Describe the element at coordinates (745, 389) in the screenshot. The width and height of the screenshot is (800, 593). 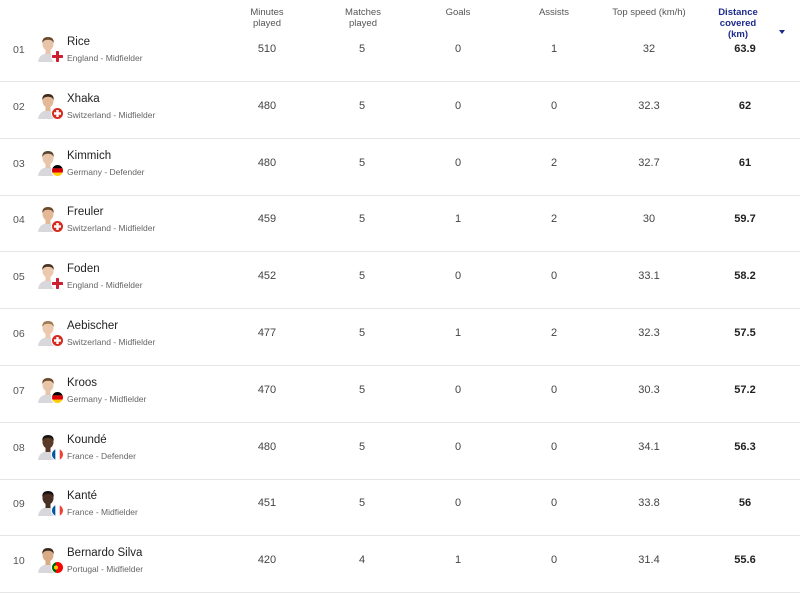
I see `cell-distance: 57.2` at that location.